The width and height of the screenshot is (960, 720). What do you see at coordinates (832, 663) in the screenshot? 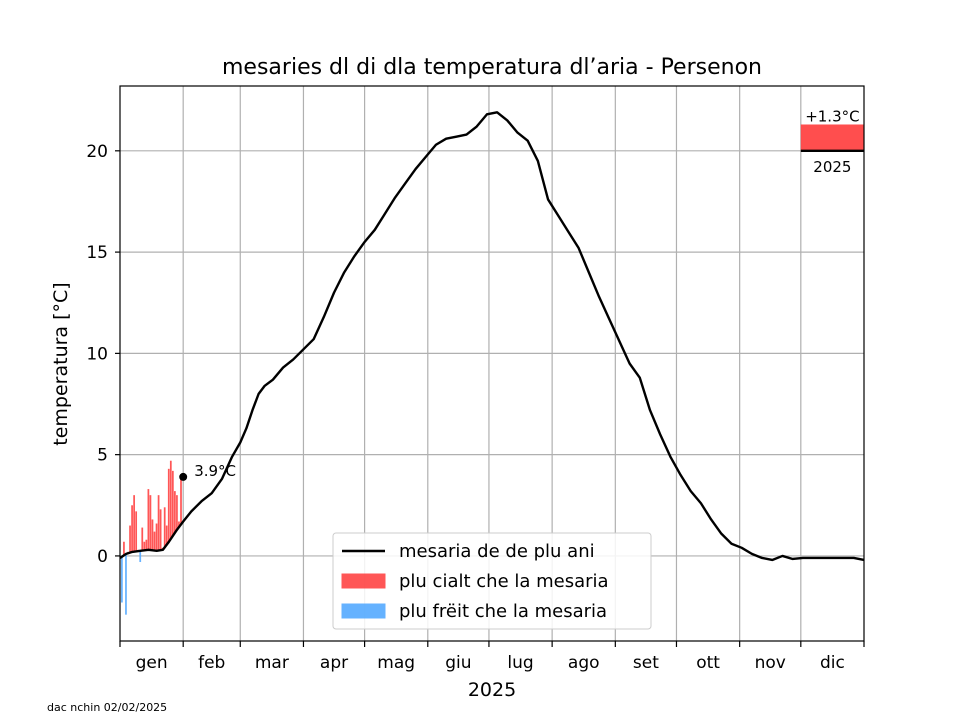
I see `x-tick-label-dic: dic` at bounding box center [832, 663].